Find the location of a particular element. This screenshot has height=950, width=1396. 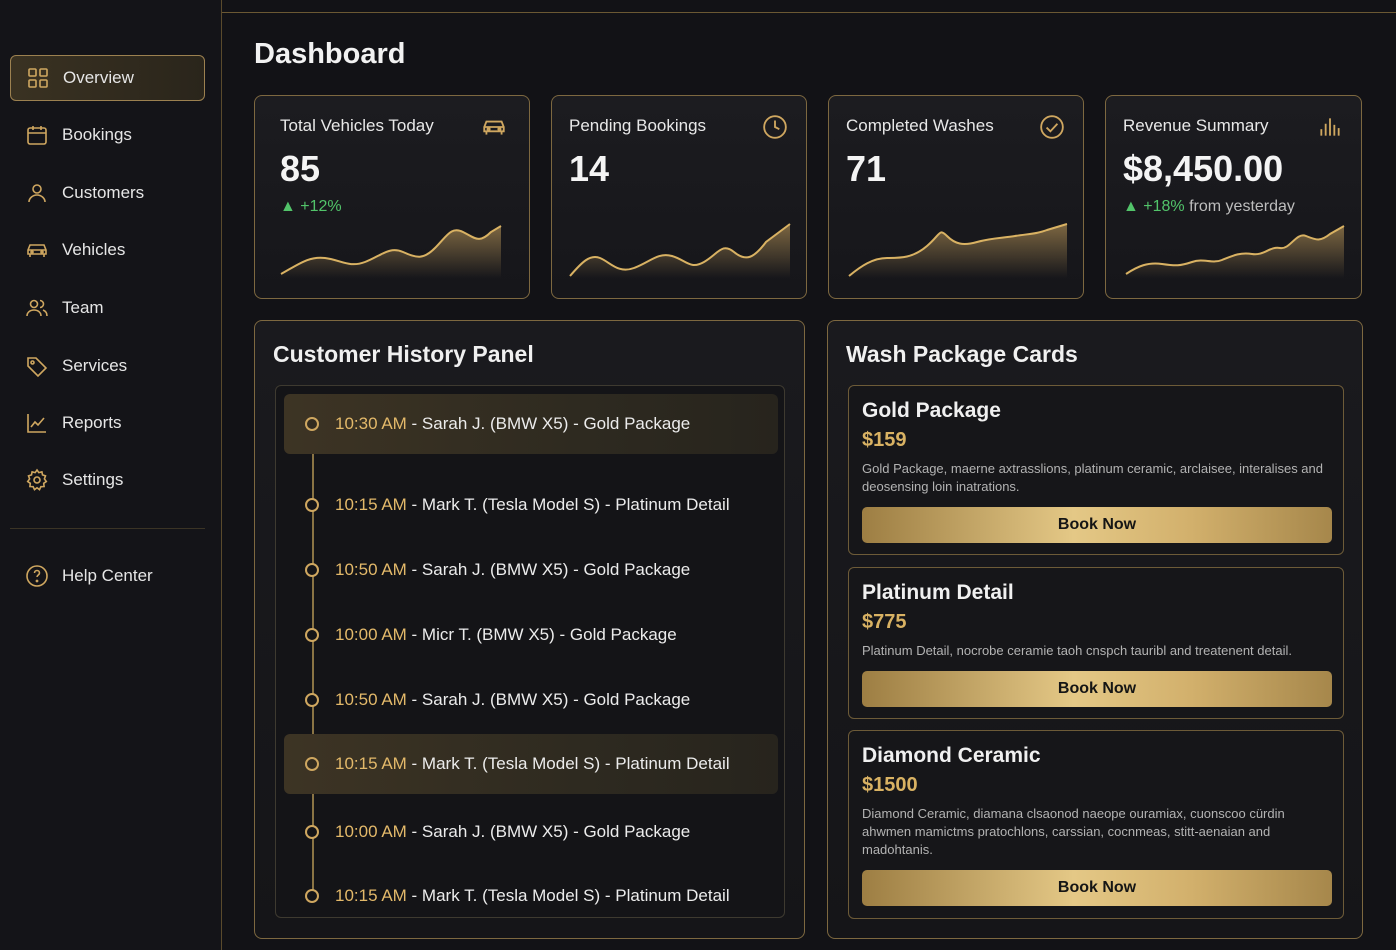

sidebar-item-label: Settings is located at coordinates (93, 479).